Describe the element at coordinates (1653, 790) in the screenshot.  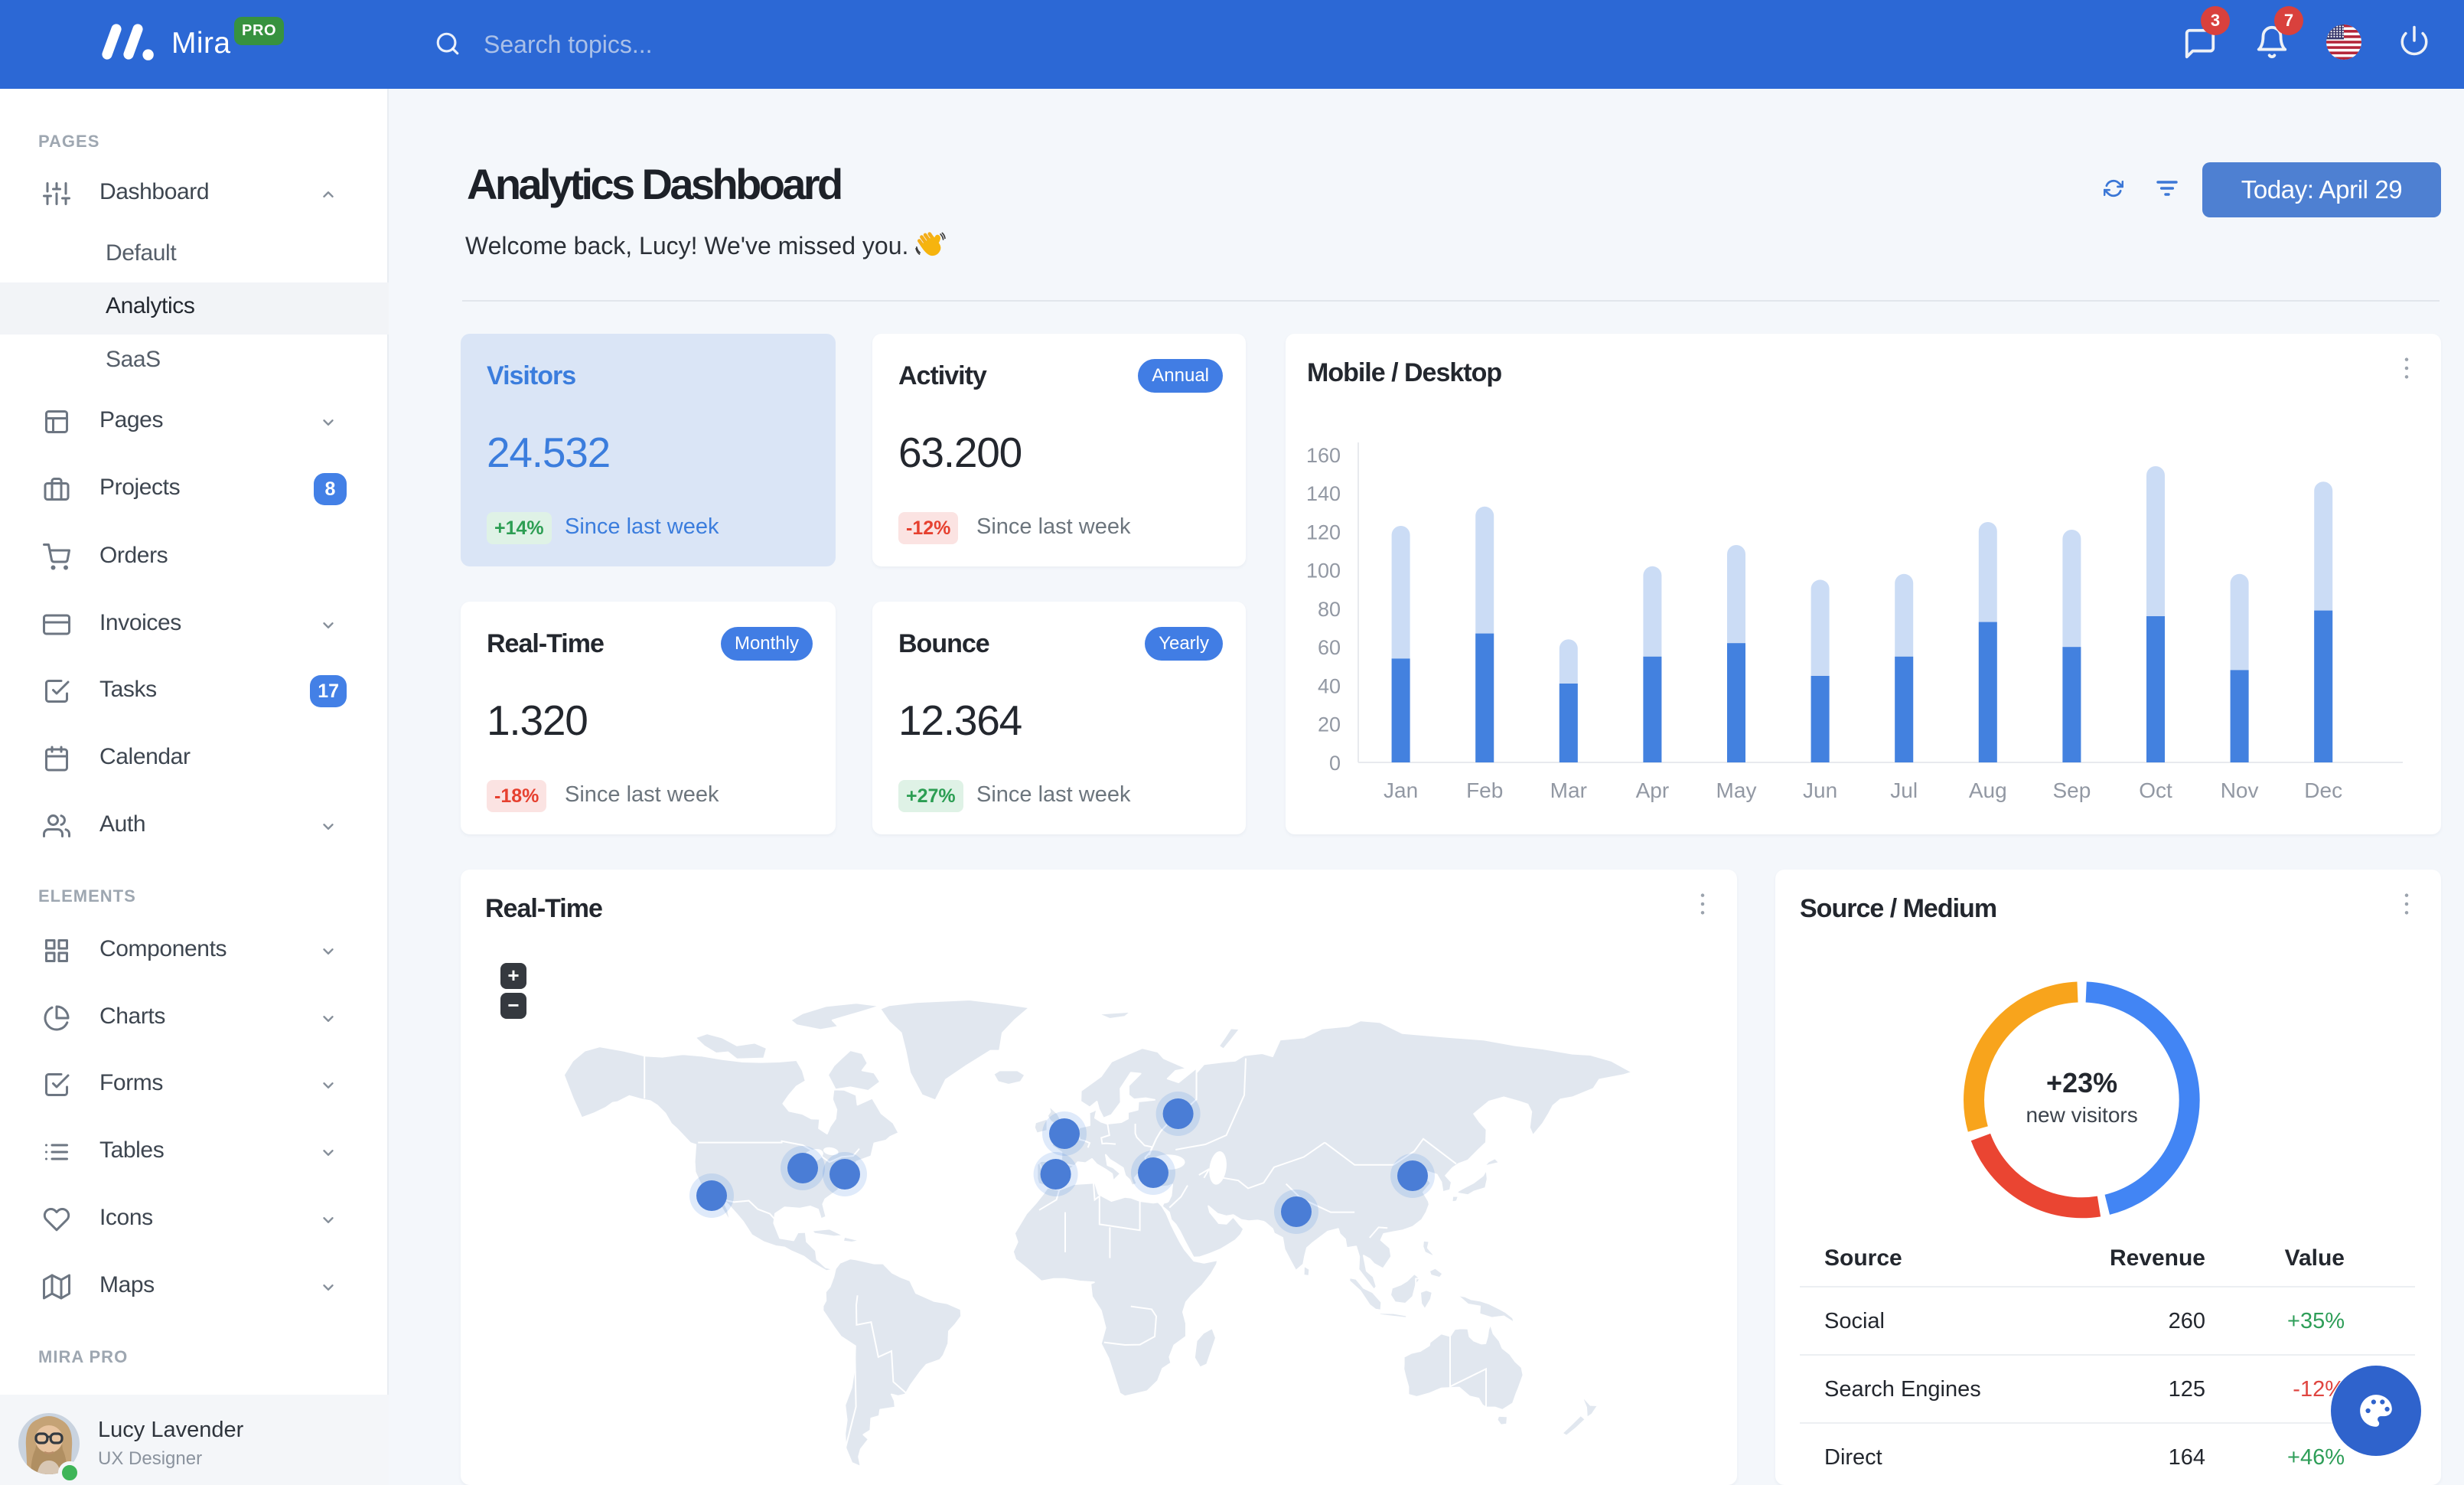
I see `svg-text: Apr` at that location.